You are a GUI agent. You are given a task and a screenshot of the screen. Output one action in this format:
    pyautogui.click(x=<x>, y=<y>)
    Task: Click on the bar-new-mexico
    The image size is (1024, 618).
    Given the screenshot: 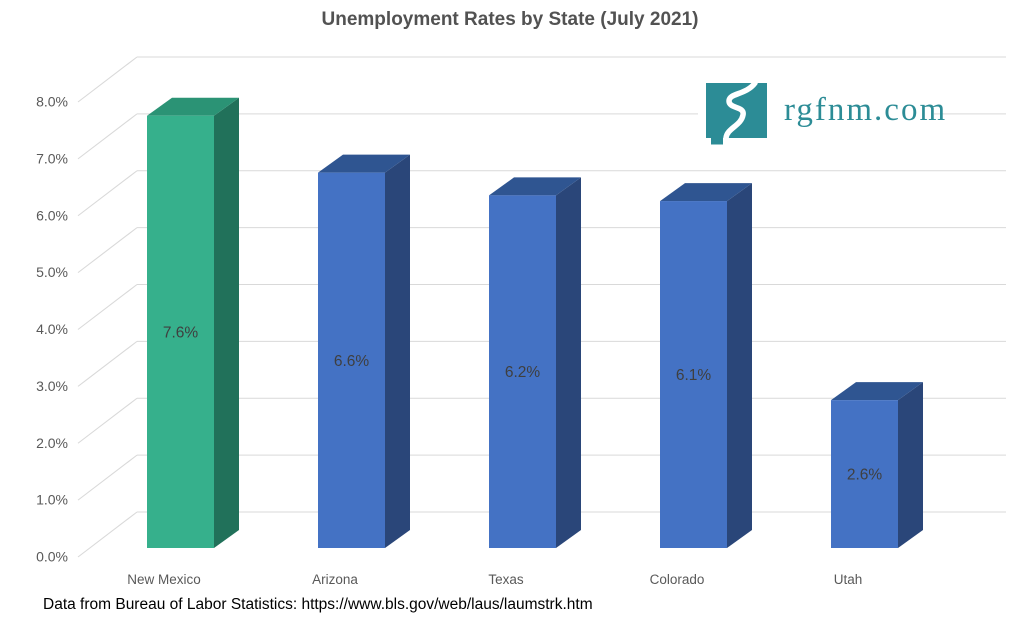 What is the action you would take?
    pyautogui.click(x=180, y=331)
    